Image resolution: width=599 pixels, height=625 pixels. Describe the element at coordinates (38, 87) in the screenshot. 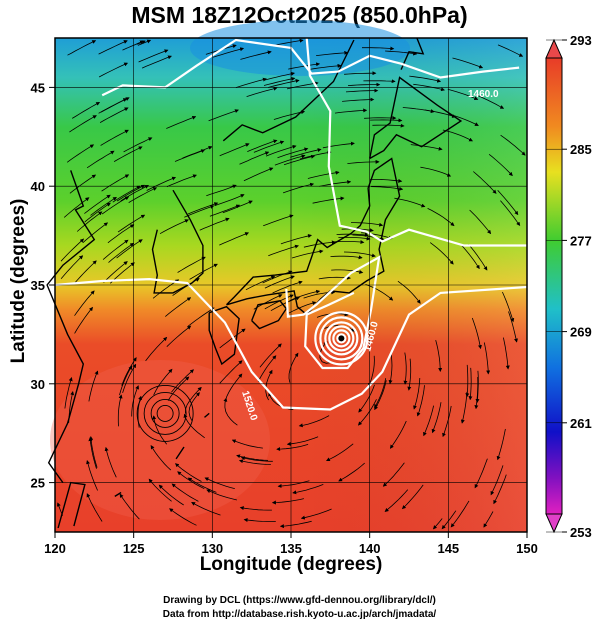

I see `y-tick-label: 45` at that location.